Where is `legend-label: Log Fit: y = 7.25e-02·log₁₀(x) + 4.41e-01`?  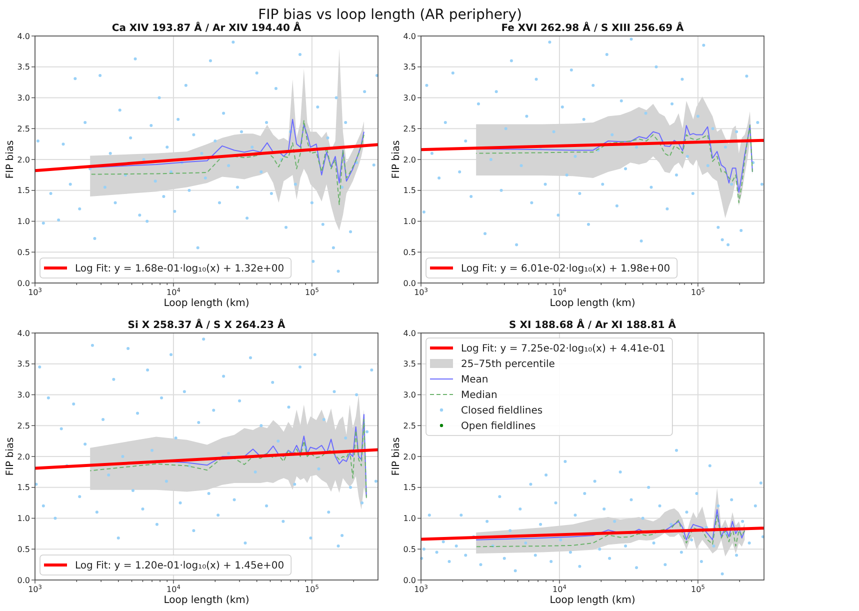
legend-label: Log Fit: y = 7.25e-02·log₁₀(x) + 4.41e-01 is located at coordinates (563, 349).